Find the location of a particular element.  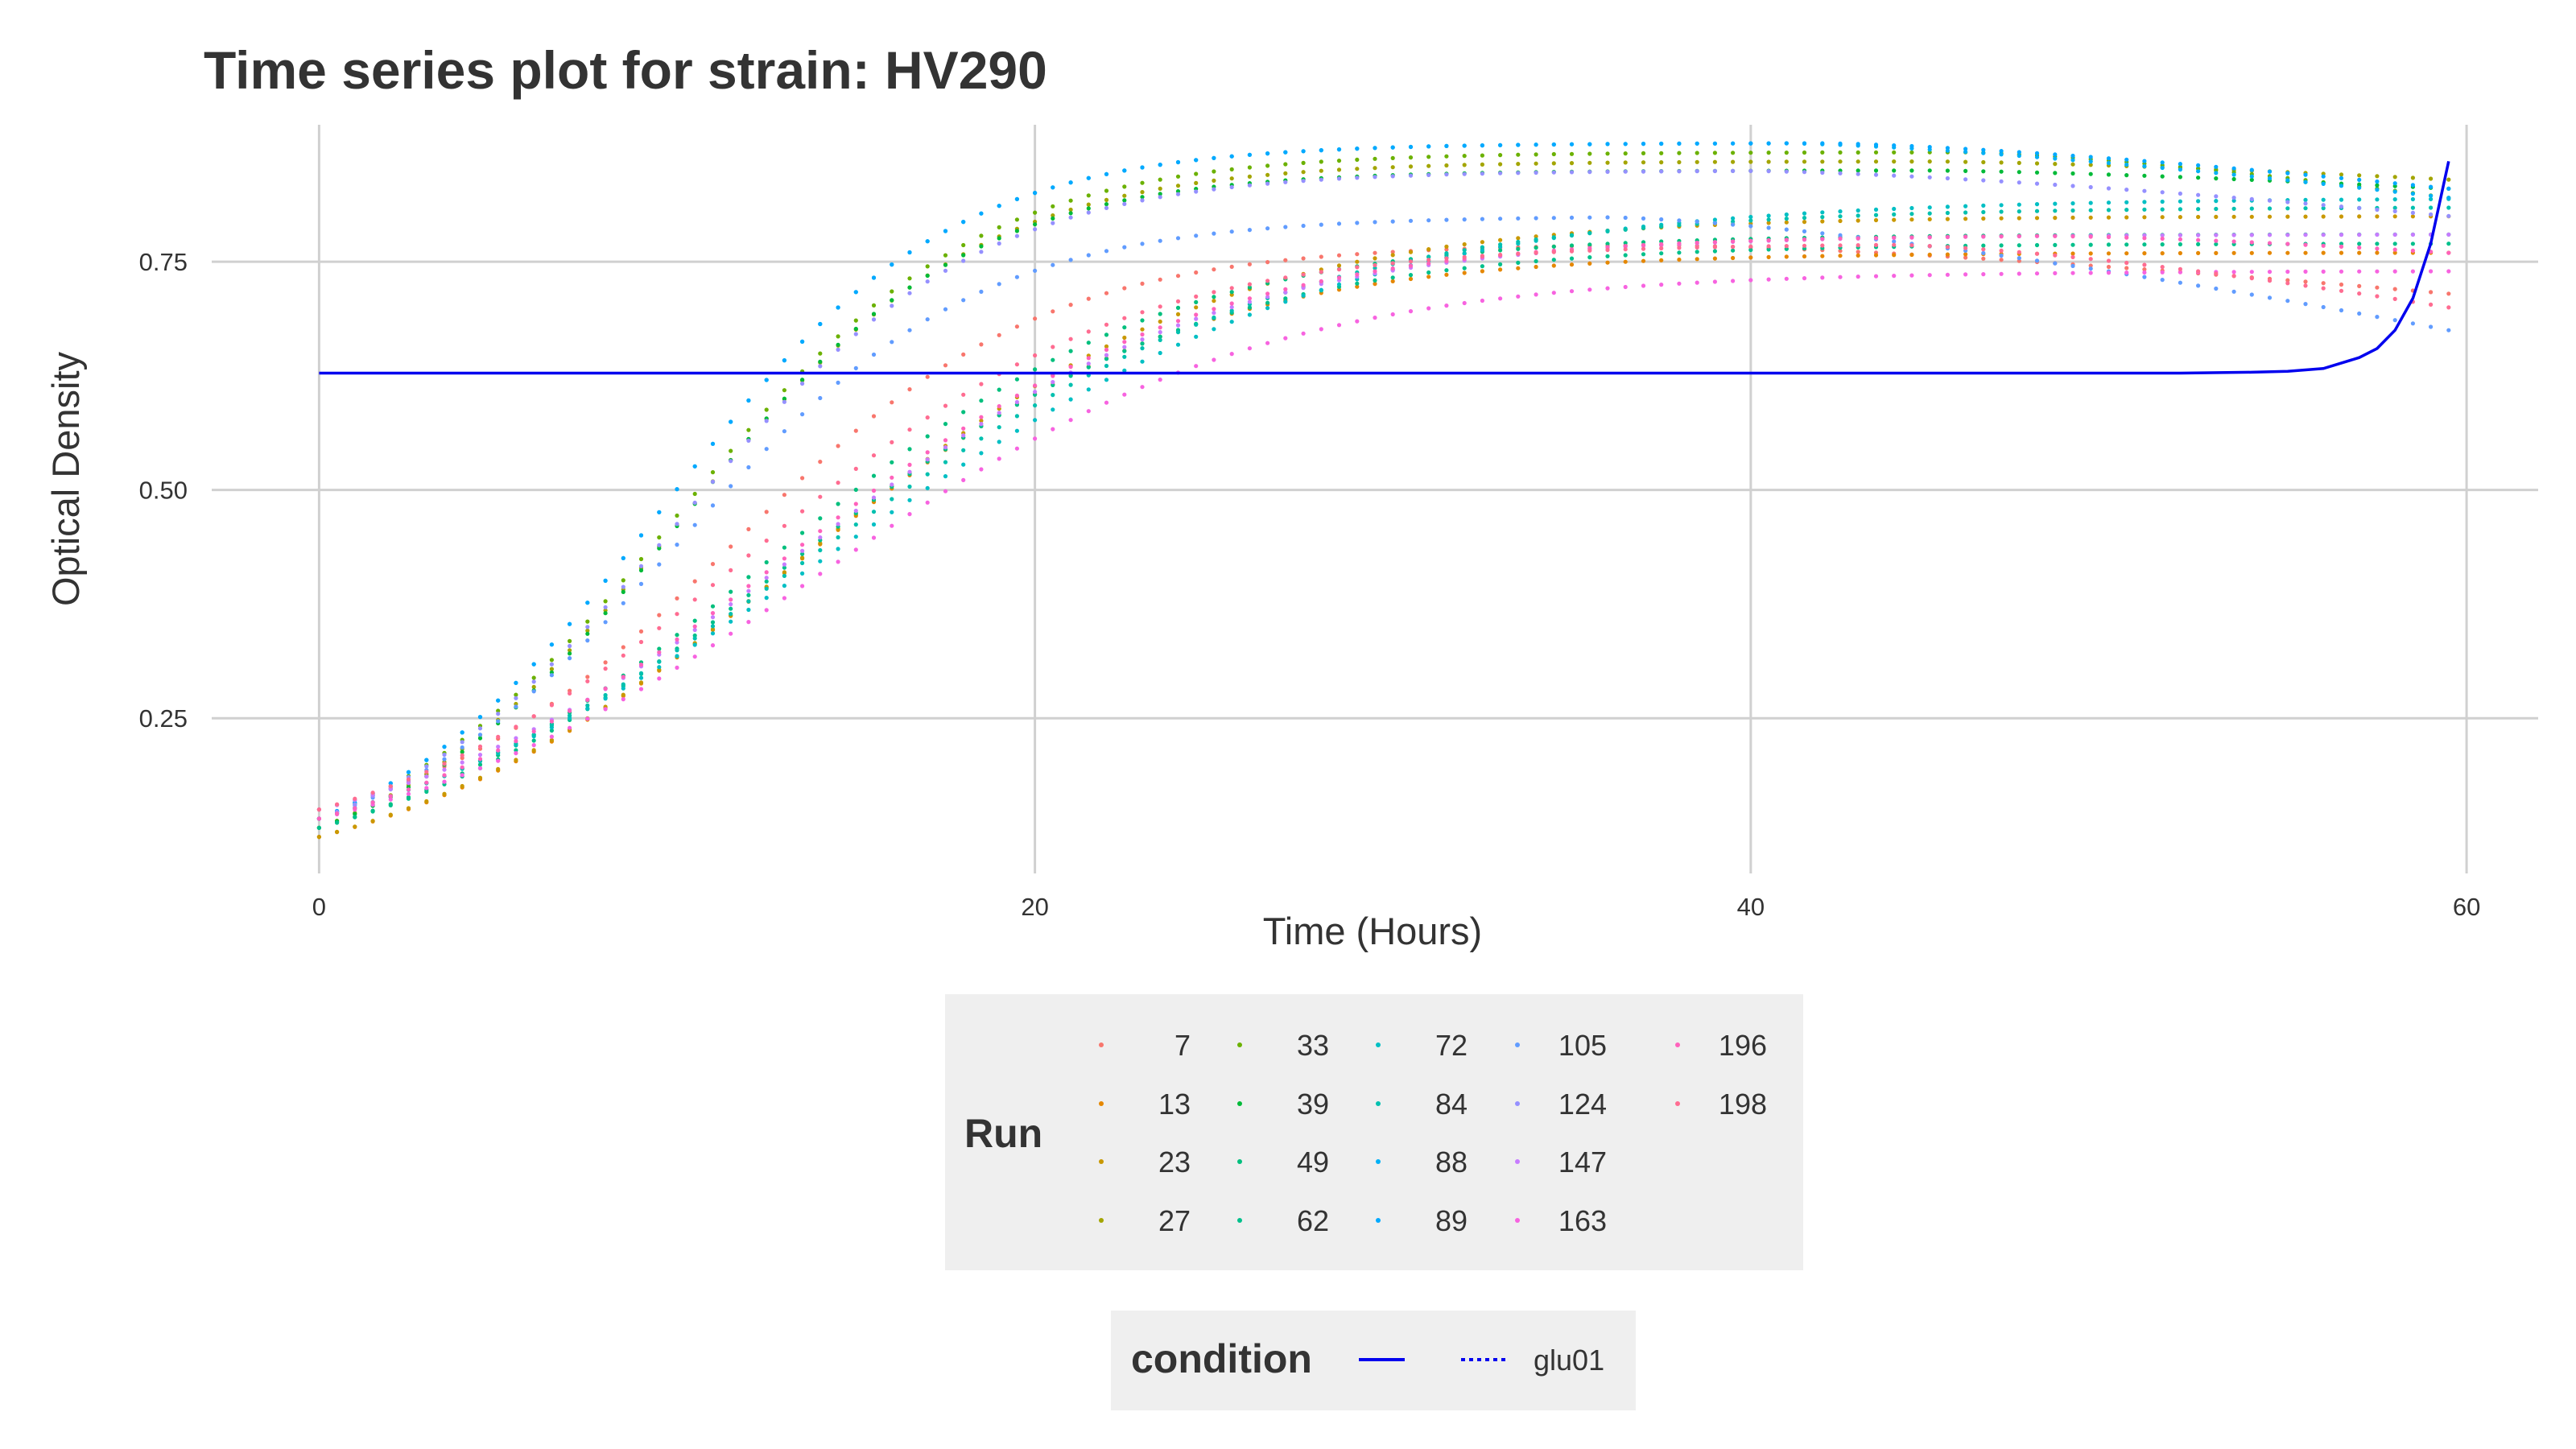

chart-title: Time series plot for strain: HV290 is located at coordinates (625, 70).